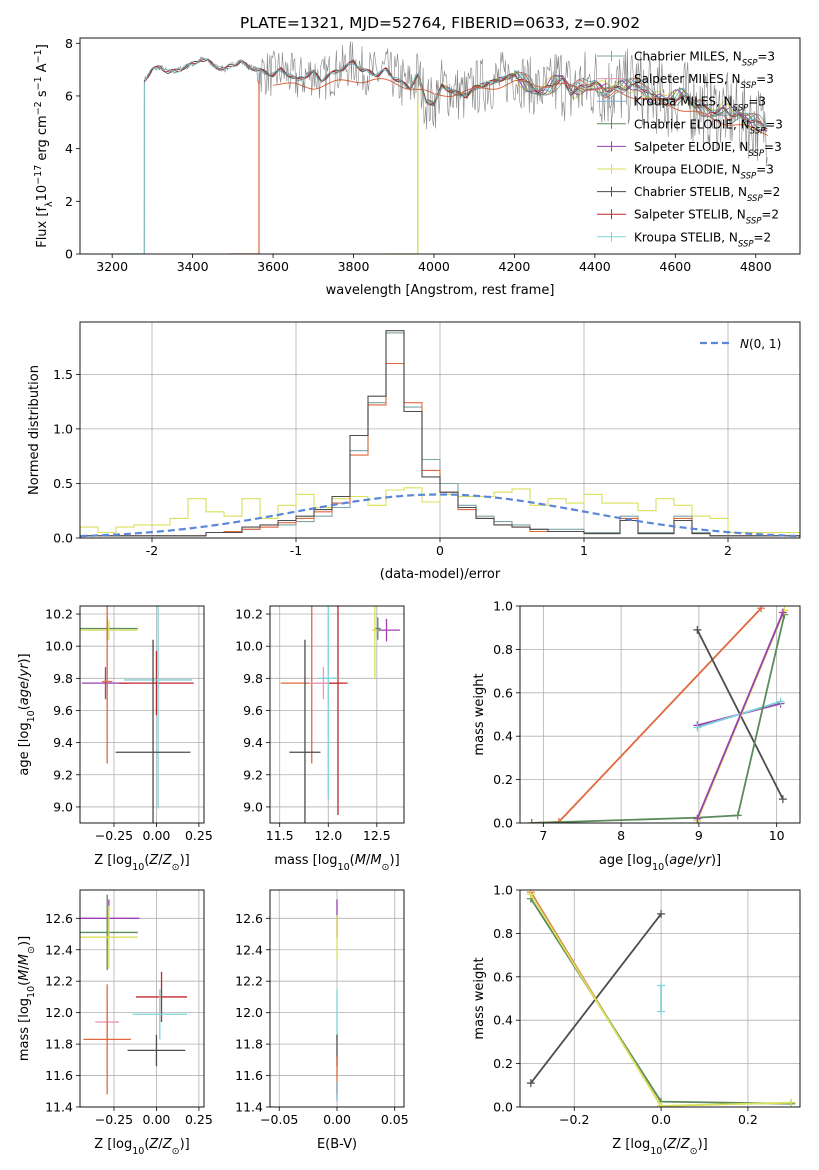  I want to click on errorbars, so click(340, 714).